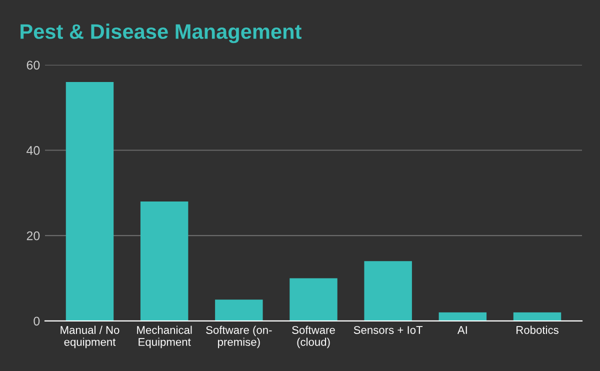 The height and width of the screenshot is (371, 600). Describe the element at coordinates (90, 337) in the screenshot. I see `x-tick-label: Manual / No equipment` at that location.